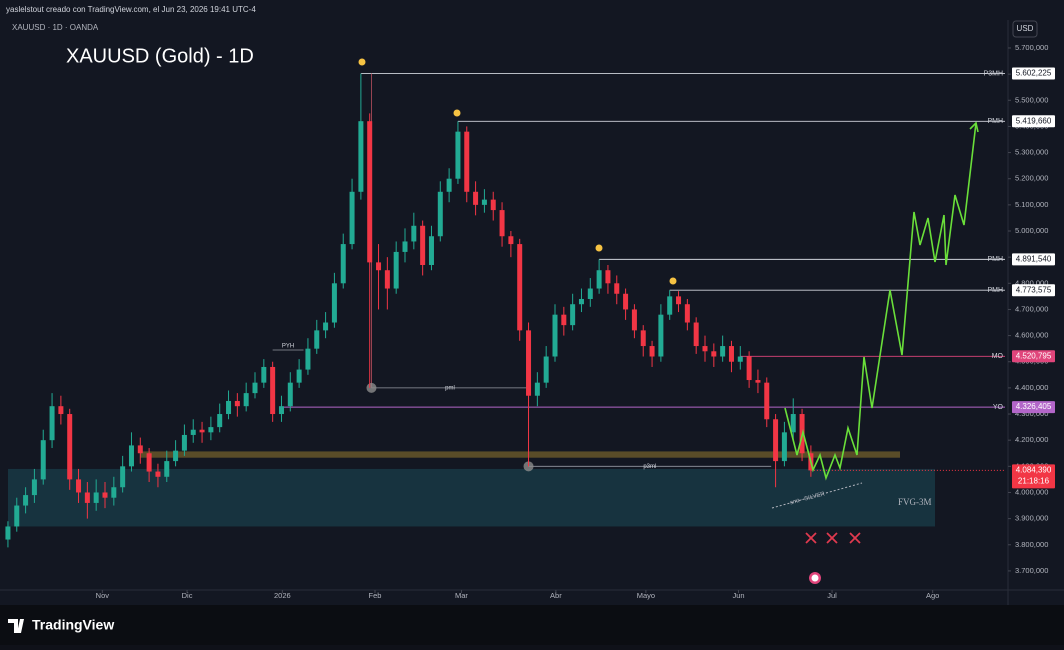  What do you see at coordinates (1031, 518) in the screenshot?
I see `y-tick-label: 3.900,000` at bounding box center [1031, 518].